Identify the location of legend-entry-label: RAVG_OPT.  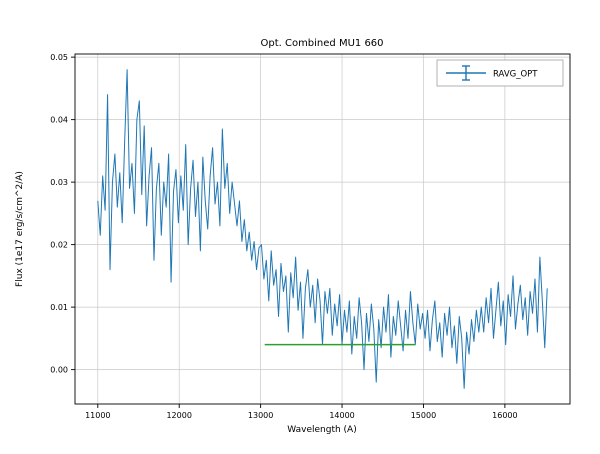
(515, 75).